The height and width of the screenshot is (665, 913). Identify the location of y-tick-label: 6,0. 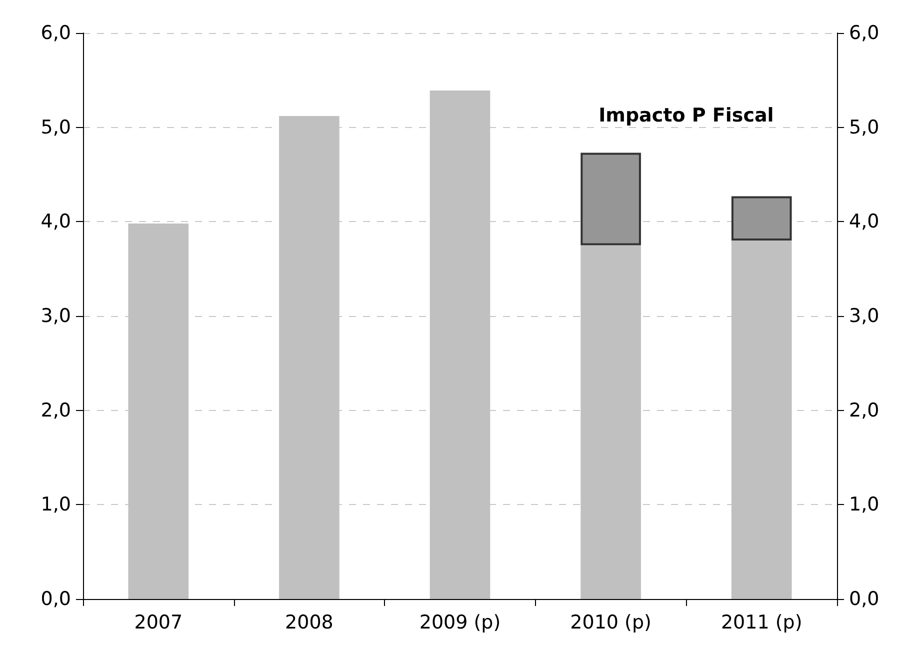
(55, 33).